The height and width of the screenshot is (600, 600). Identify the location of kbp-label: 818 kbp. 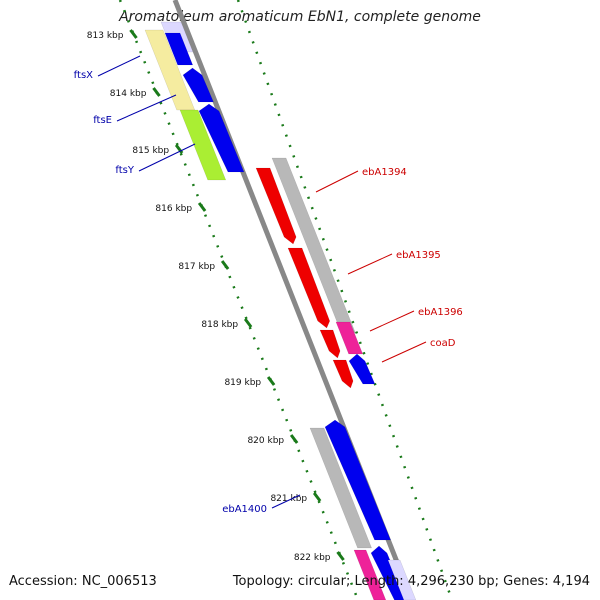
(219, 325).